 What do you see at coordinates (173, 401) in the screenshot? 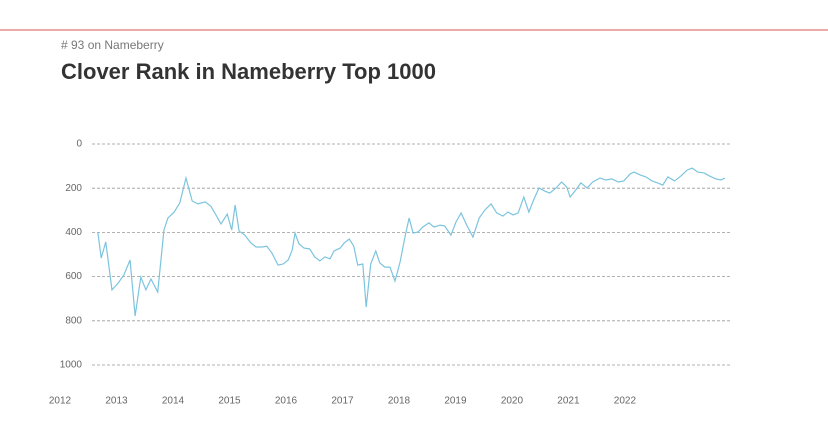
I see `x-tick-label: 2014` at bounding box center [173, 401].